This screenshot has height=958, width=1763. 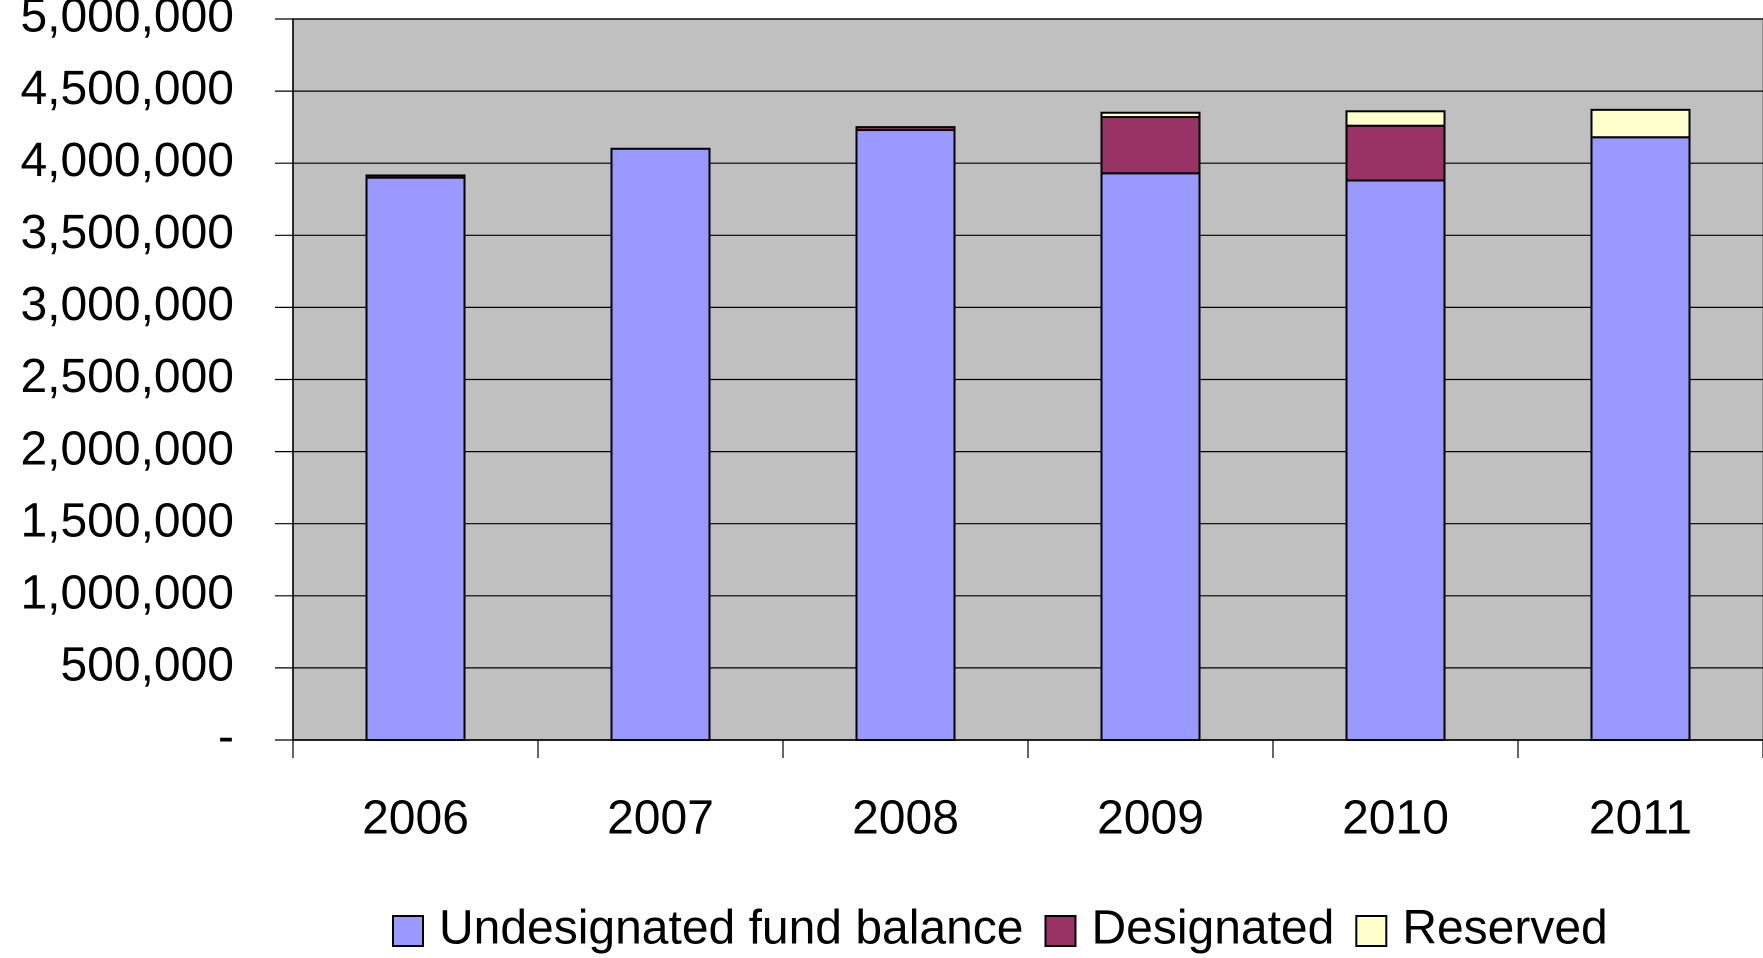 I want to click on legend-label: Designated, so click(x=1212, y=928).